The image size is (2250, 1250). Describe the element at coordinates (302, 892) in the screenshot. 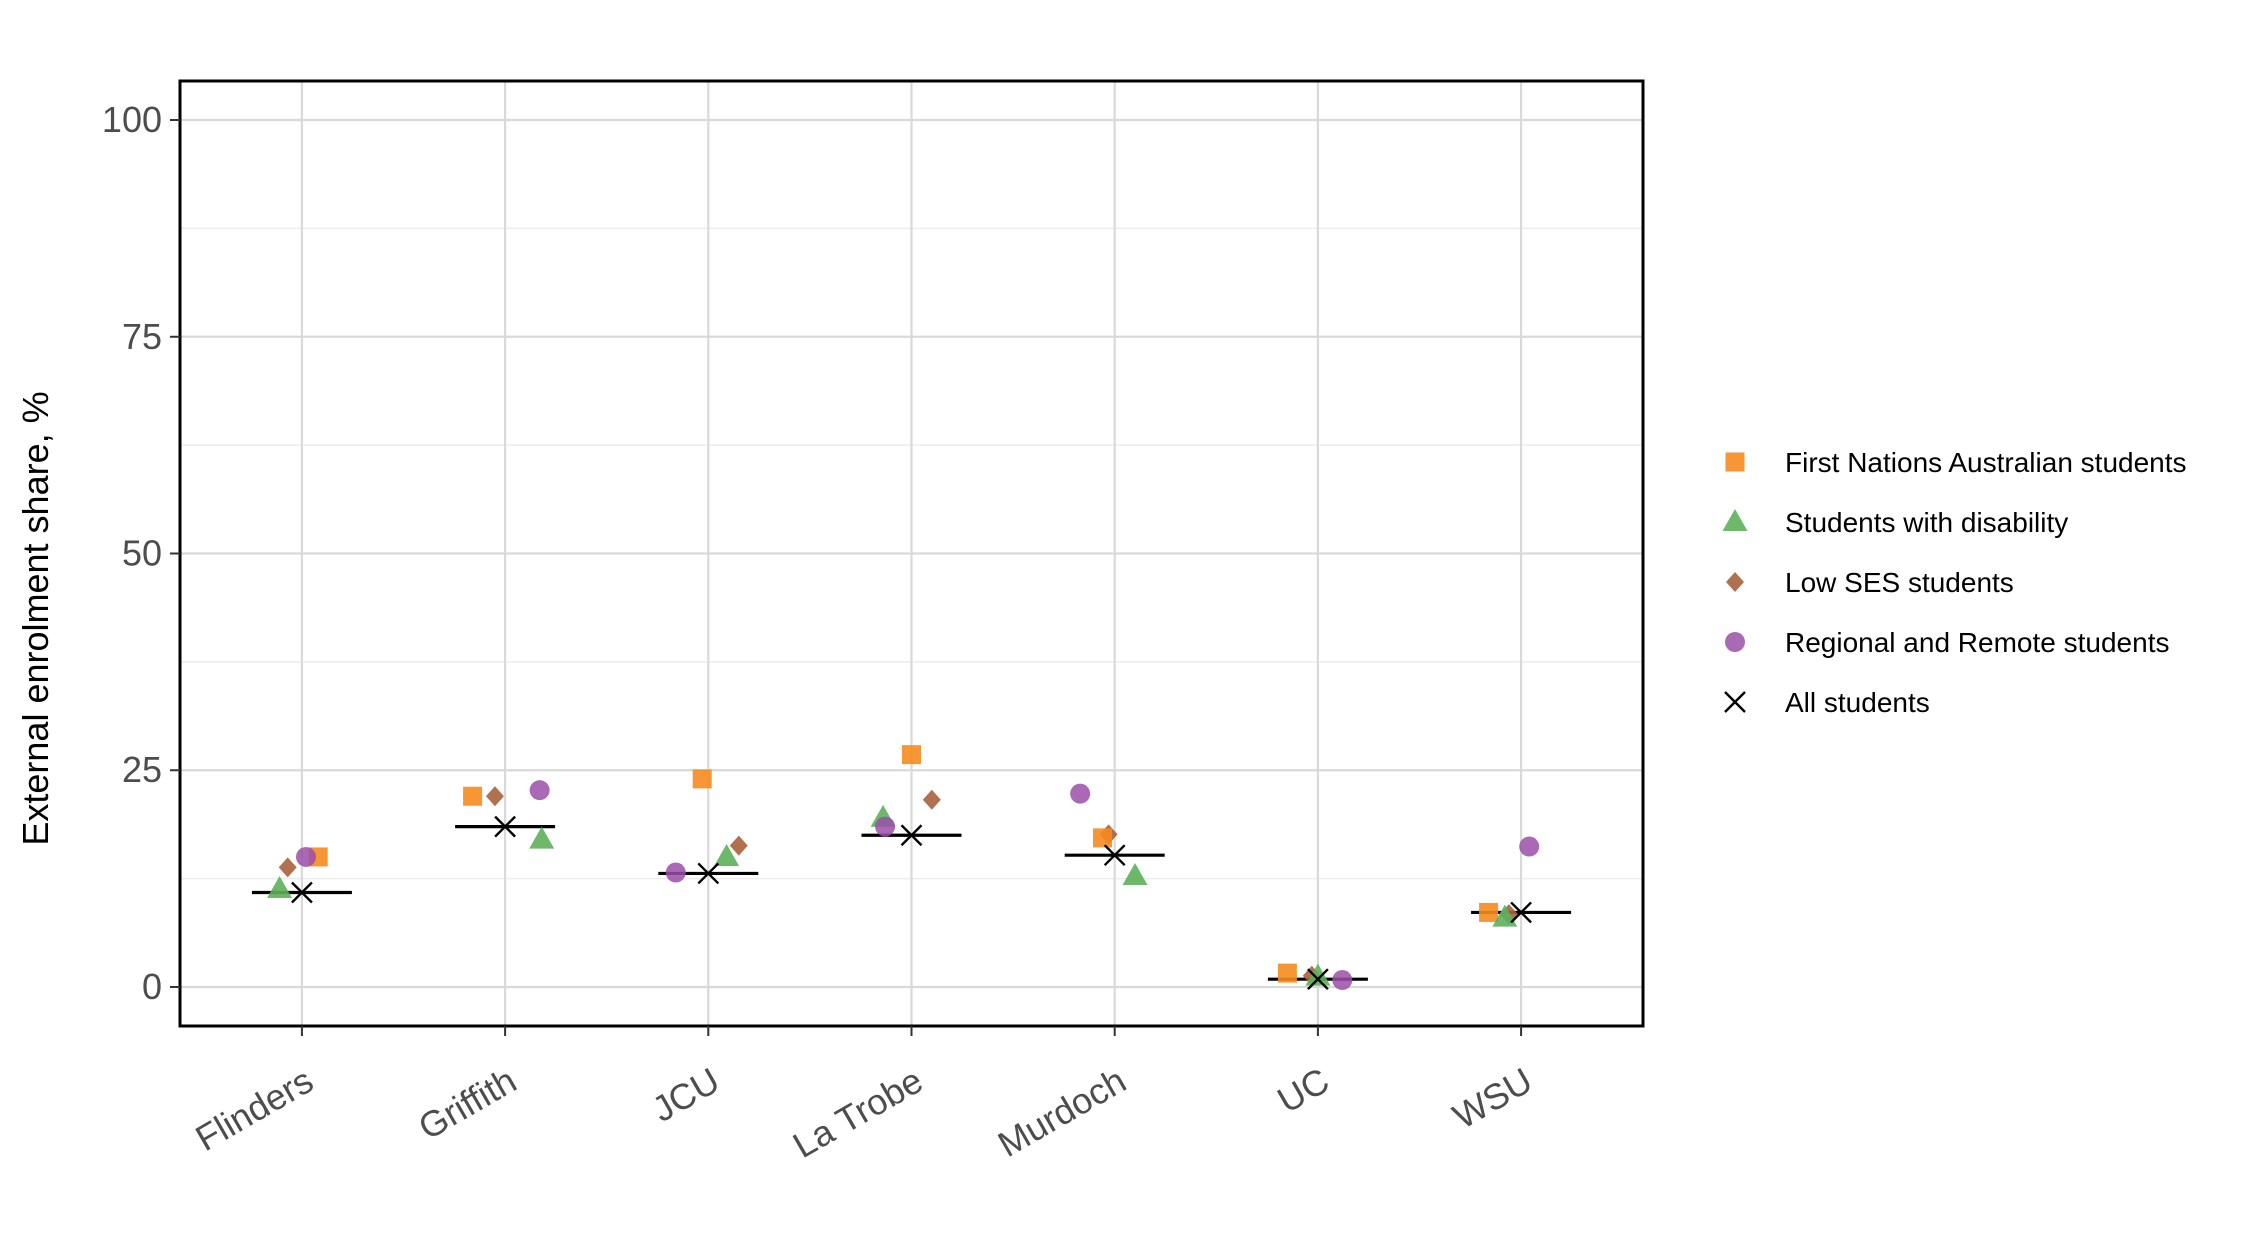

I see `point-all-students-flinders` at that location.